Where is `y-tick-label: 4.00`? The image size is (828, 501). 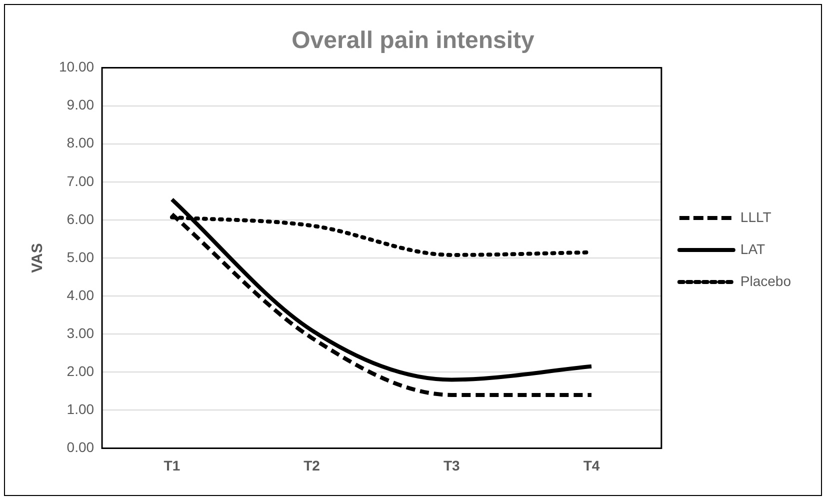 y-tick-label: 4.00 is located at coordinates (80, 294).